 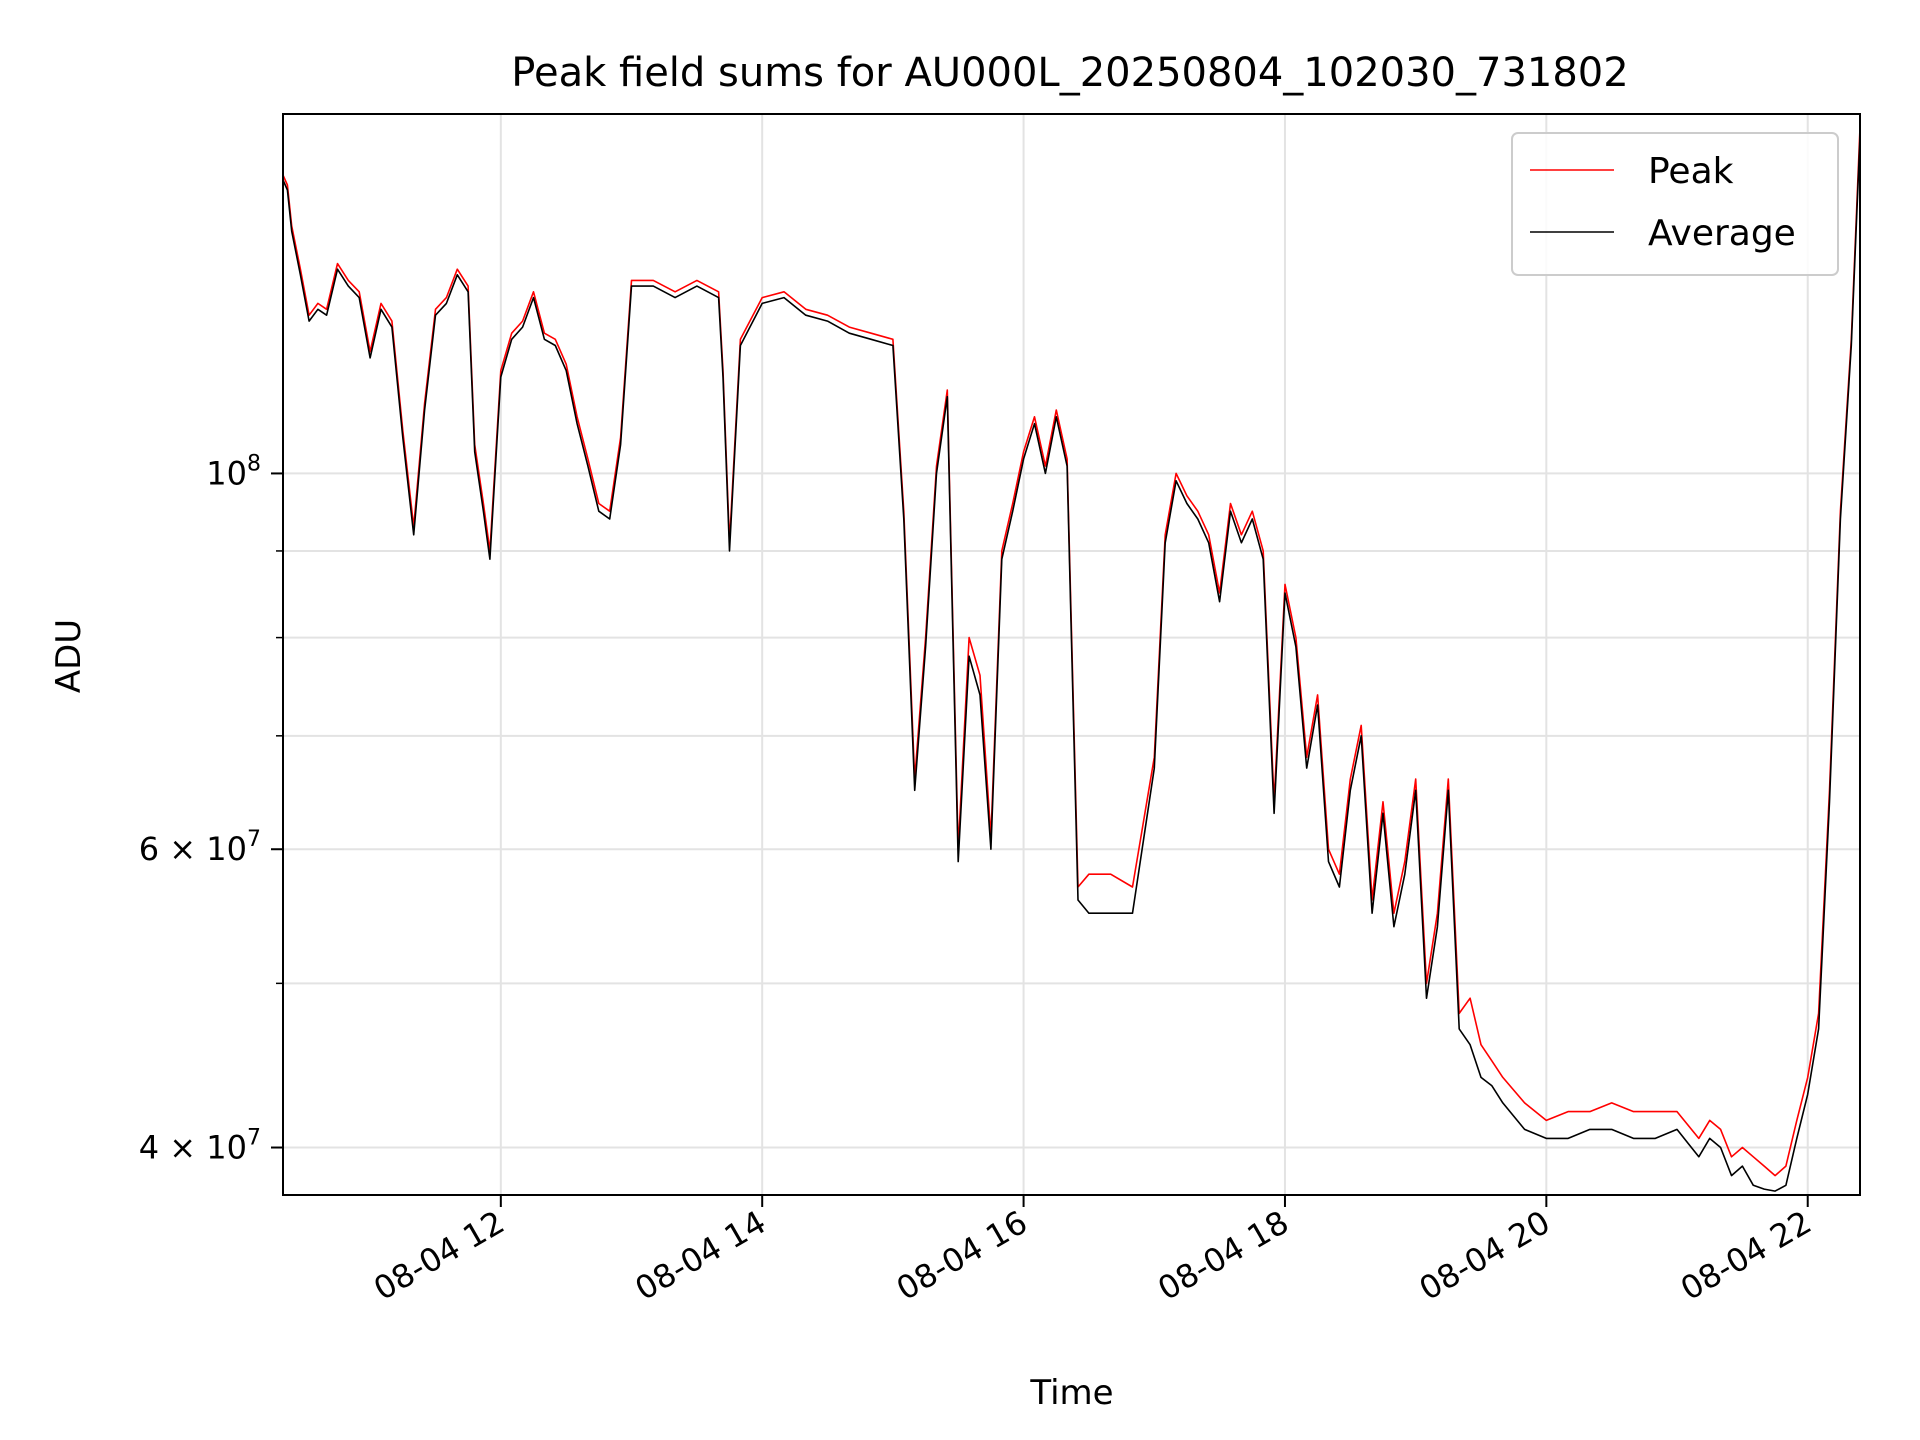 I want to click on y-tick-label: 6 × 107, so click(x=200, y=847).